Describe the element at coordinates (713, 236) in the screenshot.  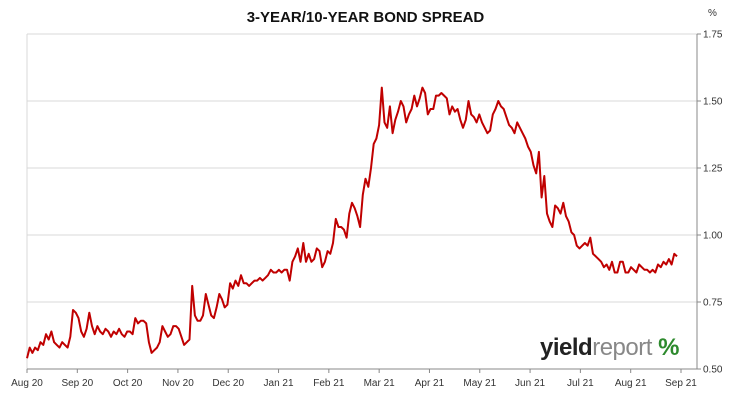
I see `y-tick-label: 1.00` at that location.